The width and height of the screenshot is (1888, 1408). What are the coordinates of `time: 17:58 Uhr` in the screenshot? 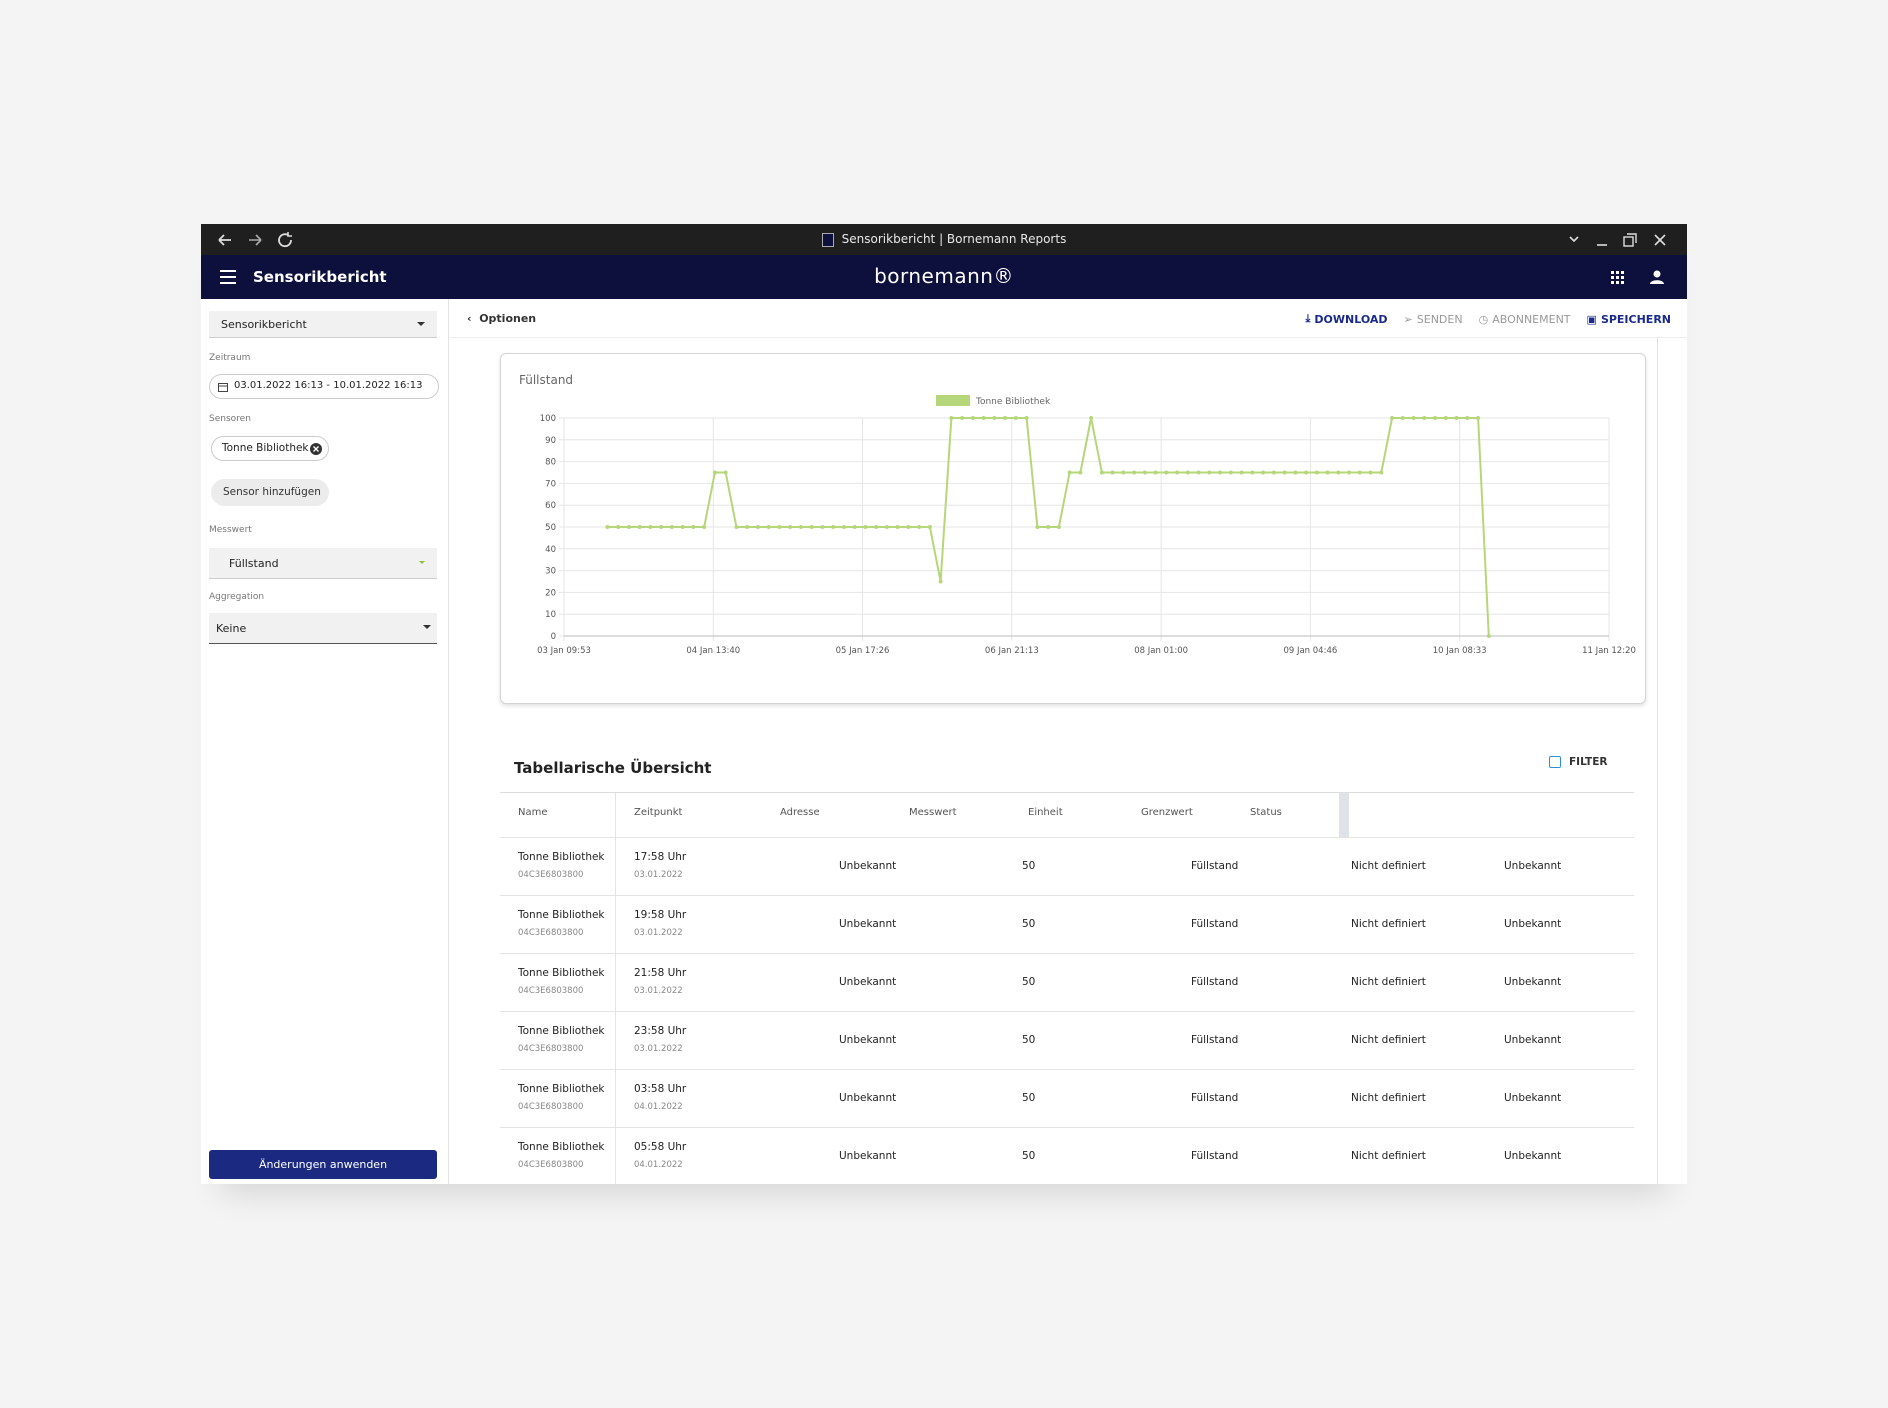 It's located at (660, 857).